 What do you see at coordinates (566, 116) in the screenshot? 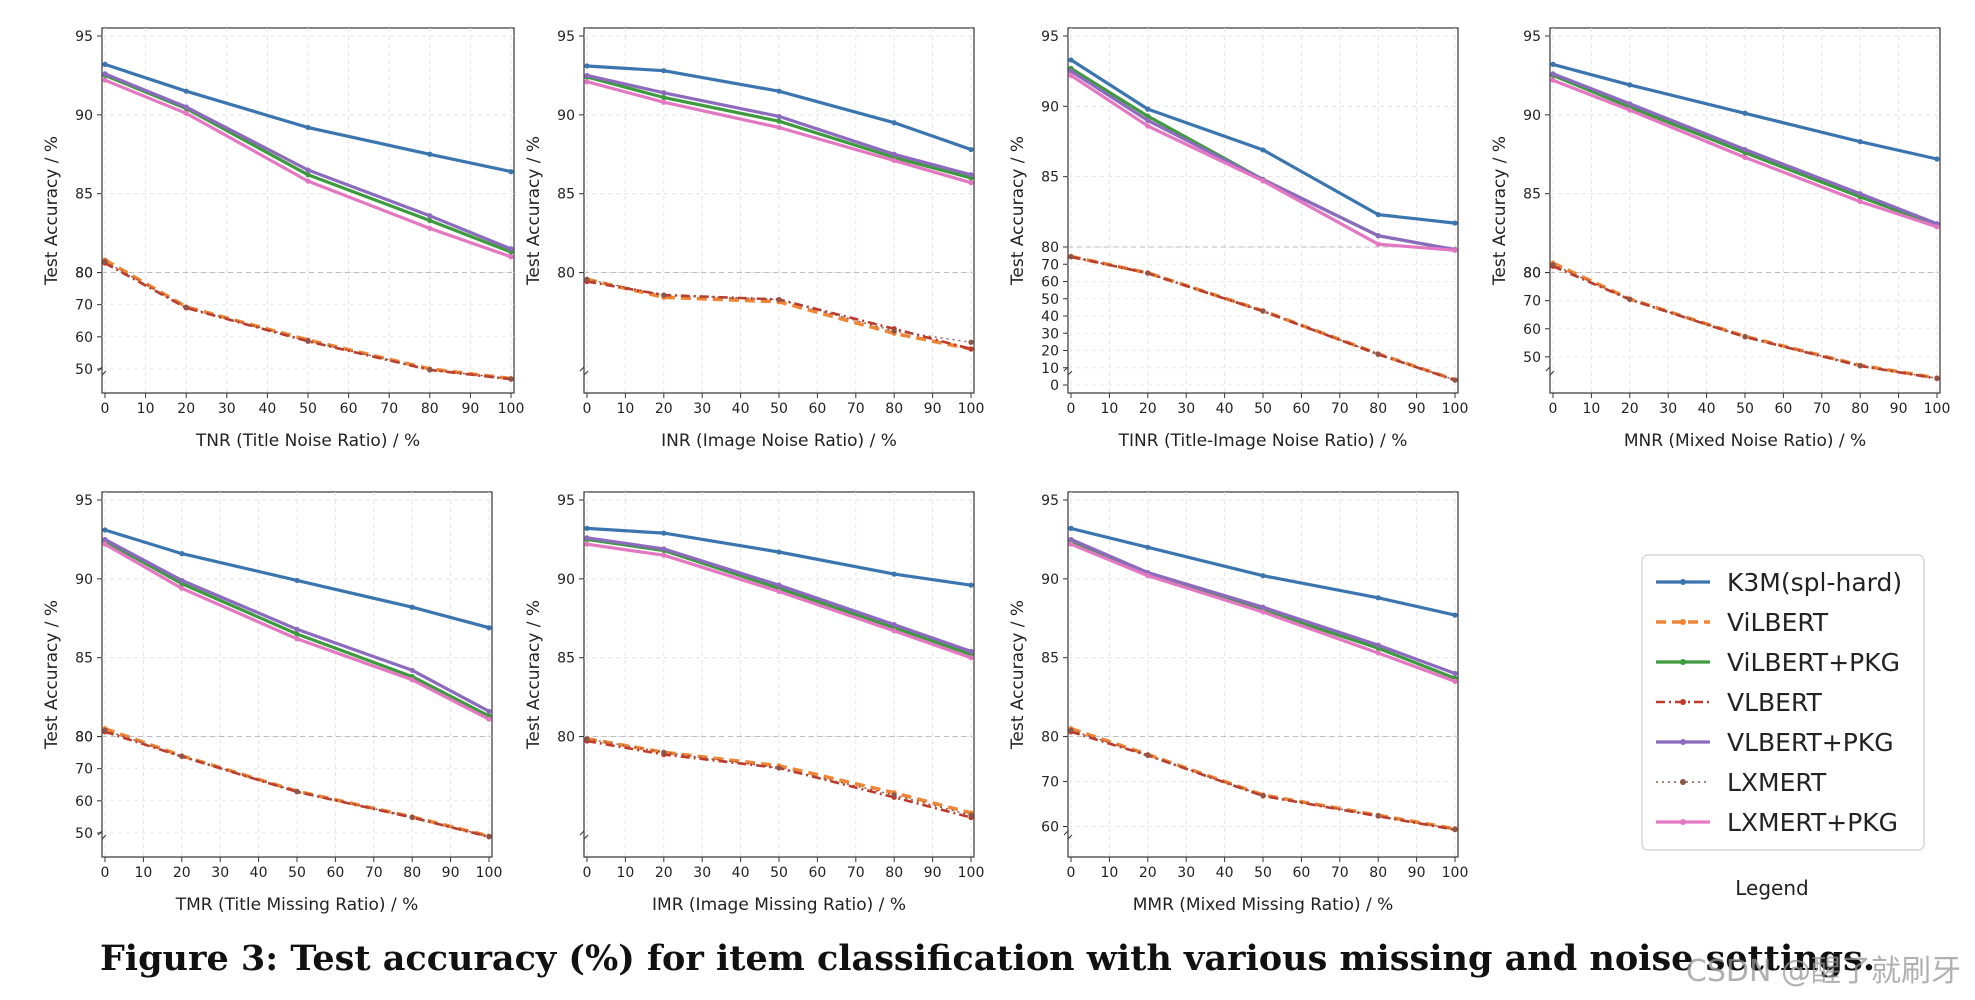
I see `y-tick-label: 90` at bounding box center [566, 116].